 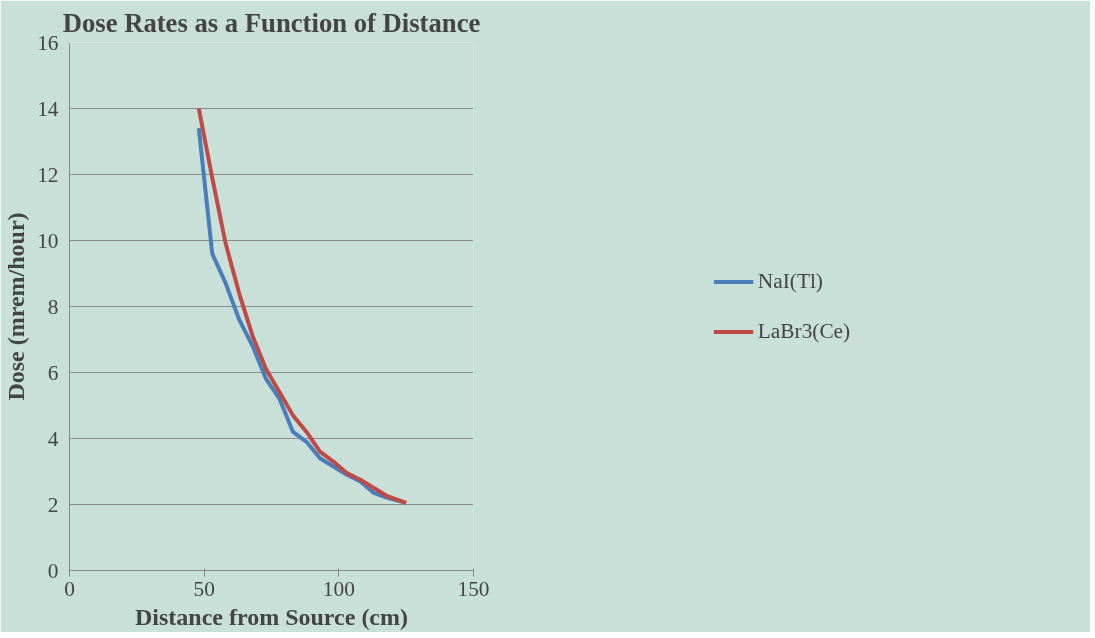 What do you see at coordinates (271, 22) in the screenshot?
I see `chart-title: Dose Rates as a Function of Distance` at bounding box center [271, 22].